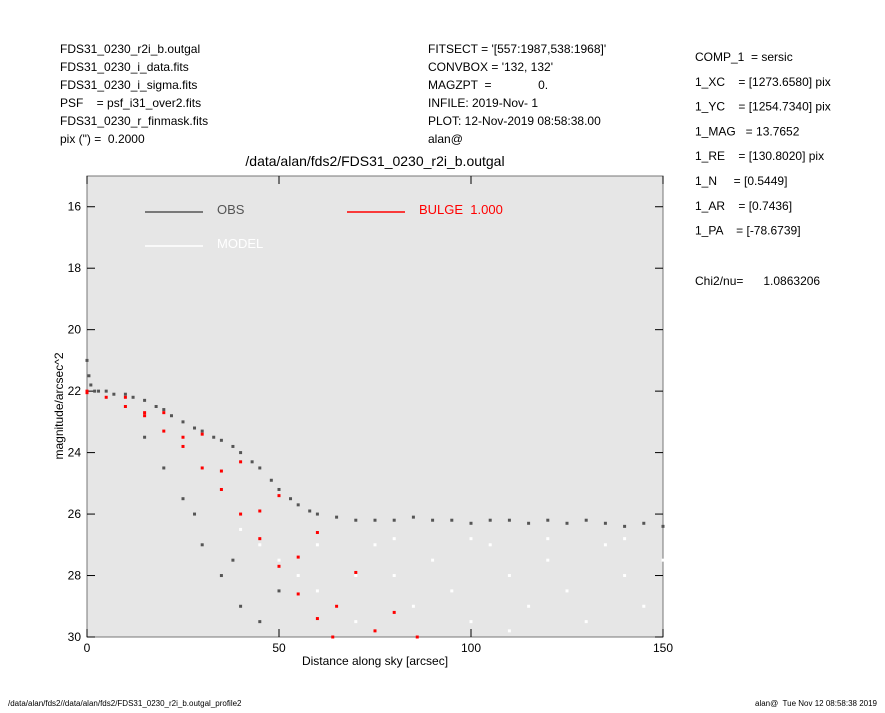 This screenshot has width=885, height=713. I want to click on header-middle-line: MAGZPT = 0., so click(488, 85).